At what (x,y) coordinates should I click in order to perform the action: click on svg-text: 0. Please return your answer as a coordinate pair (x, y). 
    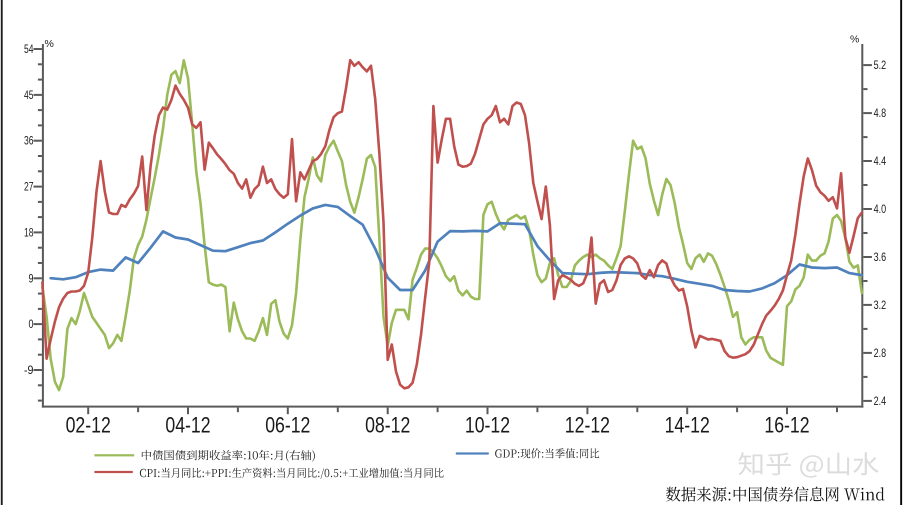
    Looking at the image, I should click on (31, 325).